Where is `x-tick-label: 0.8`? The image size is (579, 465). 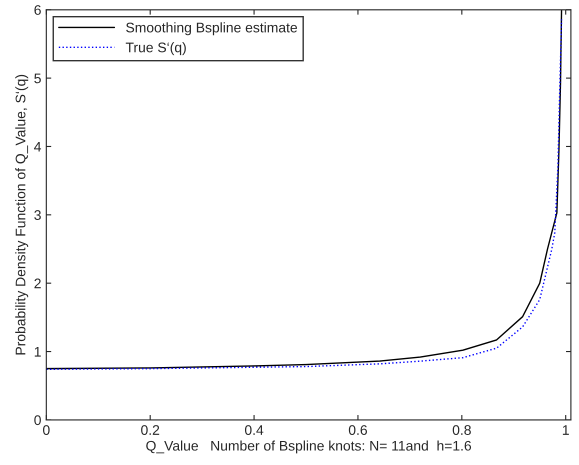
x-tick-label: 0.8 is located at coordinates (461, 430).